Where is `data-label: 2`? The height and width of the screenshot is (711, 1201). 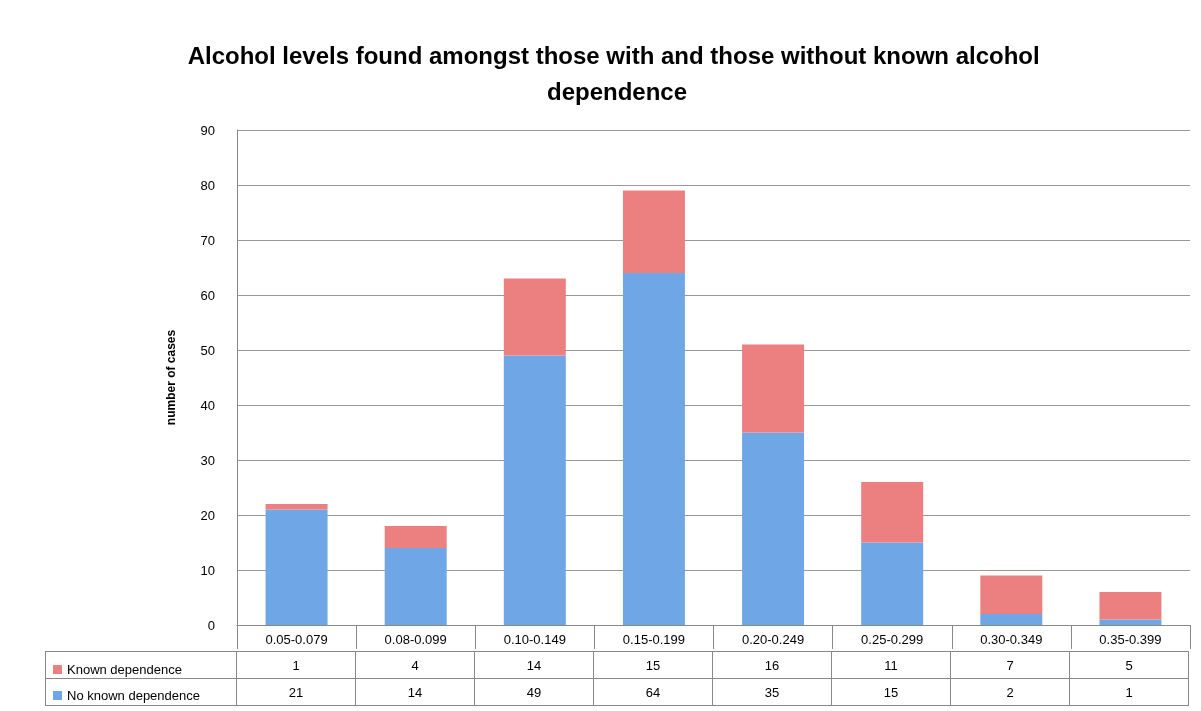
data-label: 2 is located at coordinates (1010, 692).